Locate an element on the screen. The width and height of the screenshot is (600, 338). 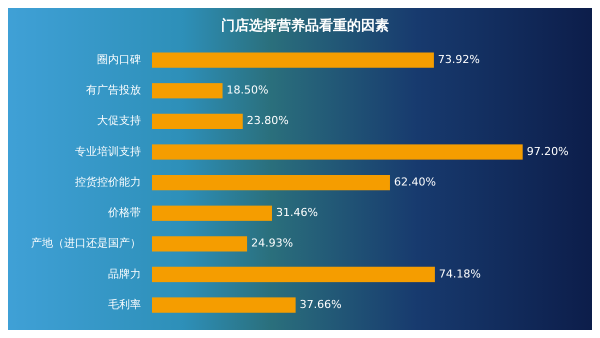
data-label: 23.80% is located at coordinates (267, 121).